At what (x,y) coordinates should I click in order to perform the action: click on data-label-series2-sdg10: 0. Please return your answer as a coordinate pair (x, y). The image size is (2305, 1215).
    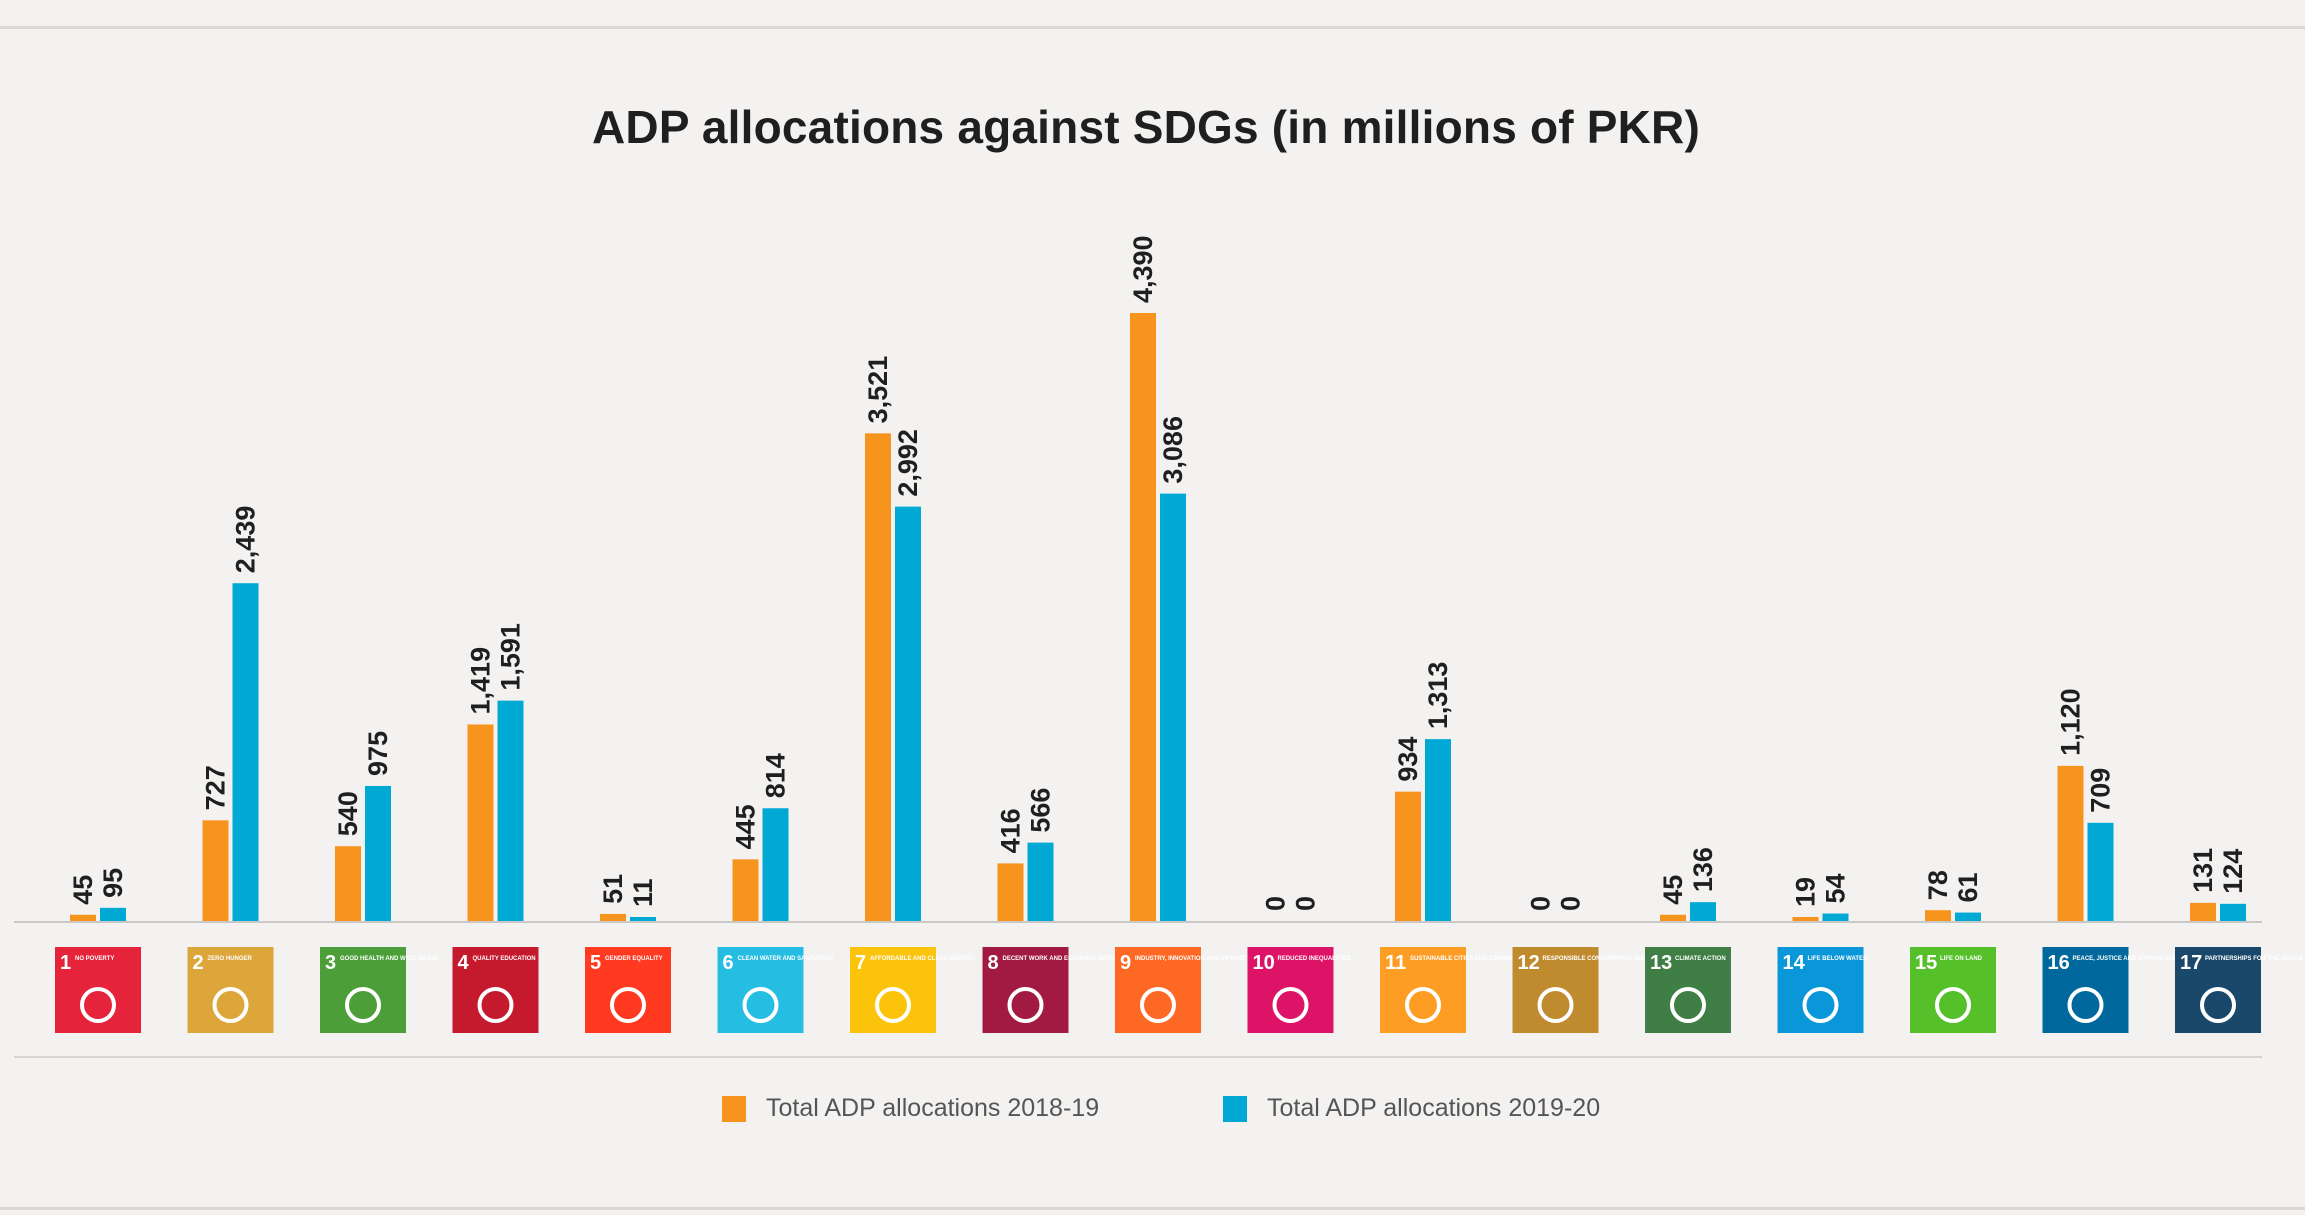
    Looking at the image, I should click on (1306, 903).